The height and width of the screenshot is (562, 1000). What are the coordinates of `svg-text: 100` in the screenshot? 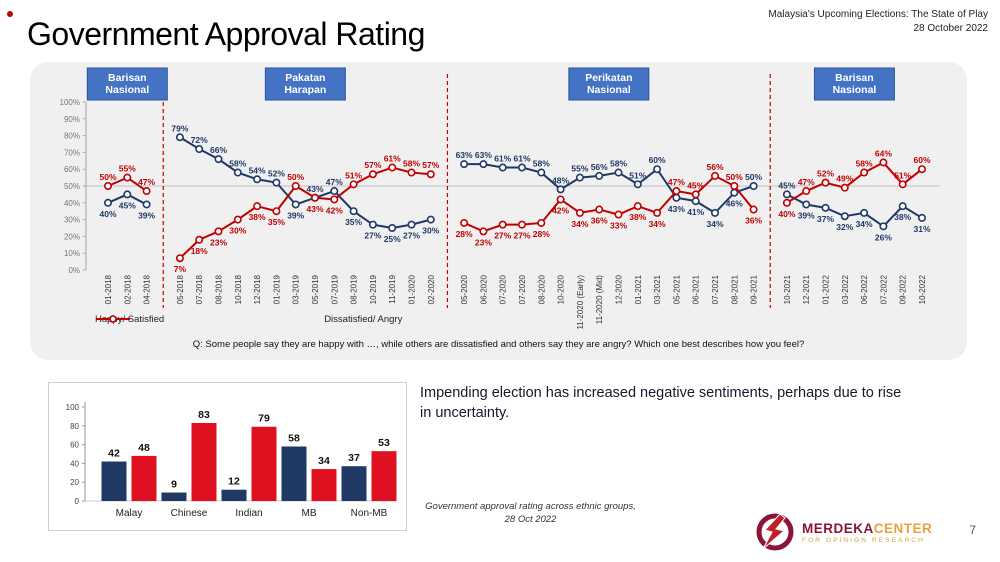 It's located at (73, 407).